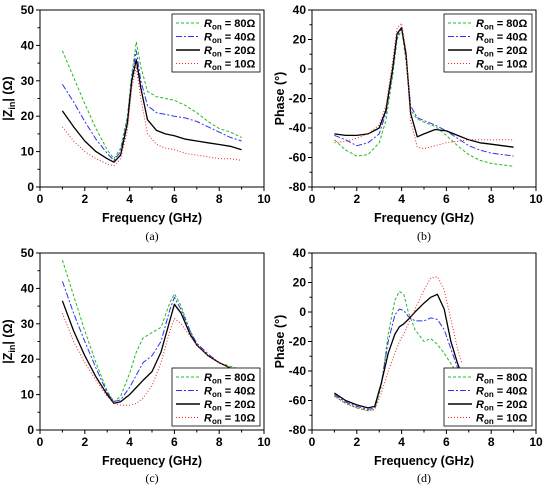 The image size is (550, 490). I want to click on legend-r-value: 10Ω, so click(244, 65).